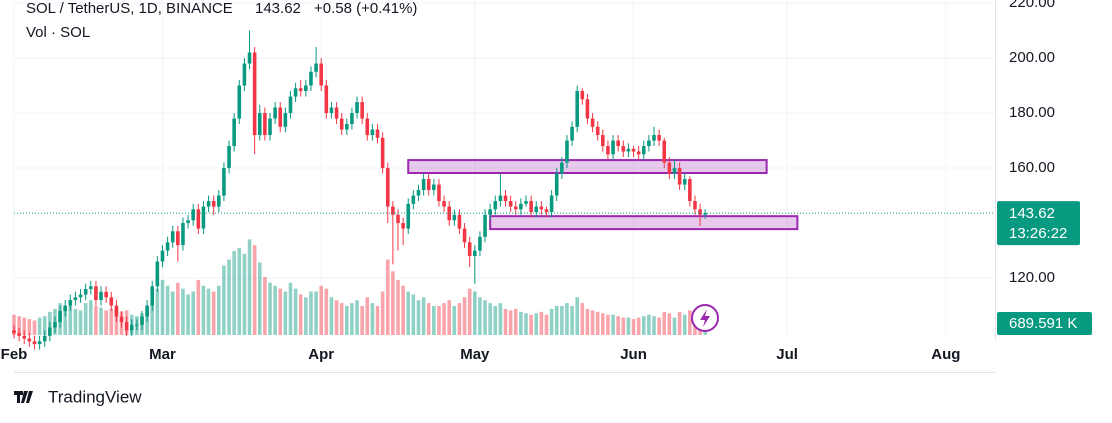 The image size is (1112, 423). Describe the element at coordinates (705, 318) in the screenshot. I see `lightning-bolt` at that location.